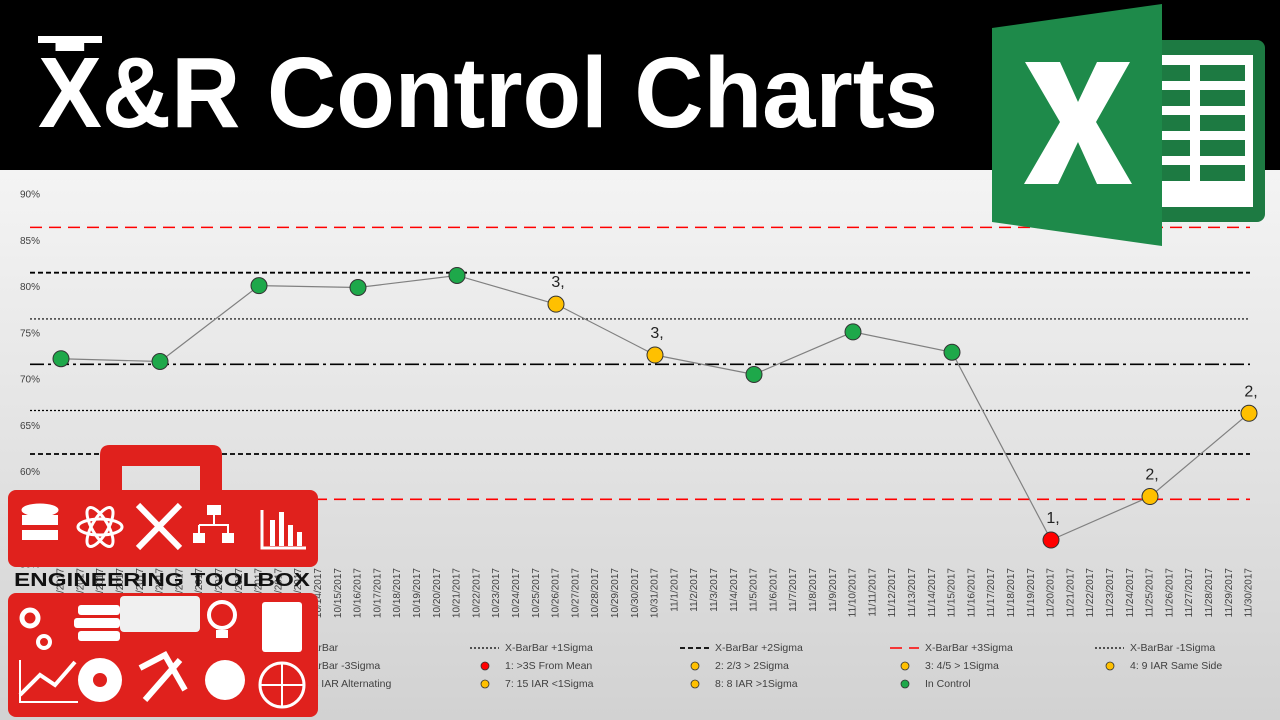 The image size is (1280, 720). Describe the element at coordinates (1169, 593) in the screenshot. I see `x-tick-label: 11/26/2017` at that location.